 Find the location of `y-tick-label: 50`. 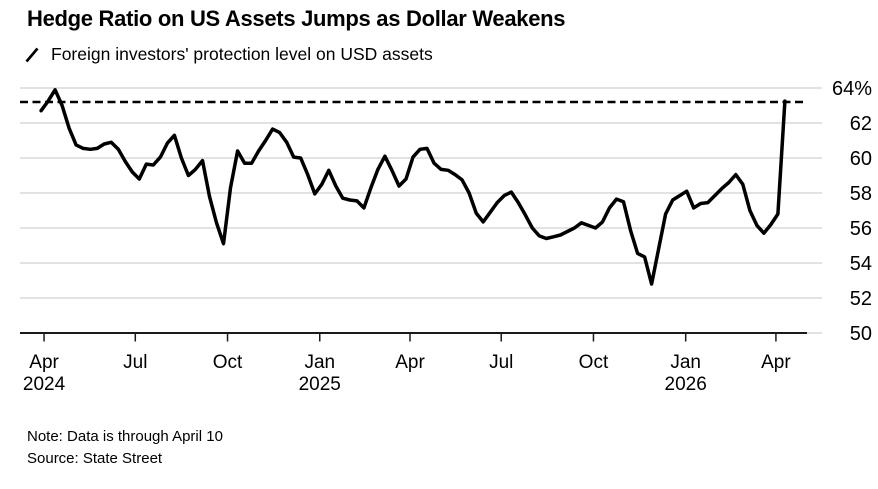

y-tick-label: 50 is located at coordinates (861, 334).